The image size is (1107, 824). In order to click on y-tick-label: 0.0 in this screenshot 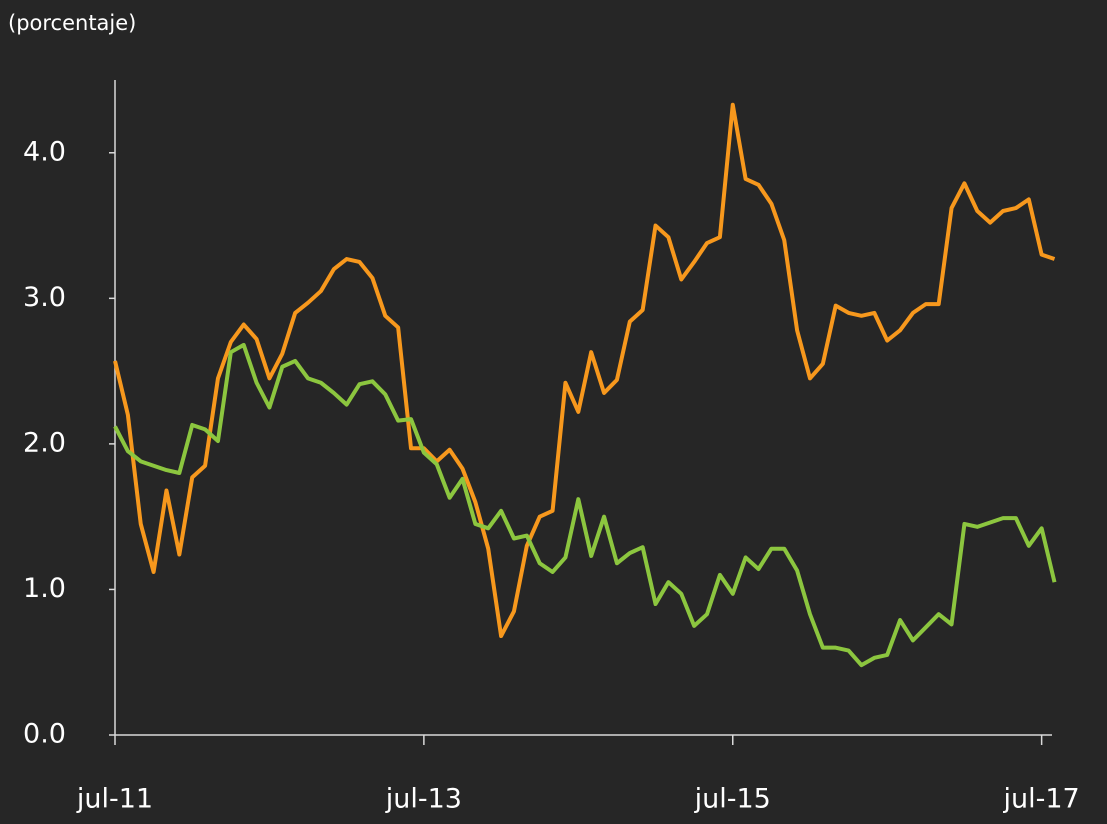, I will do `click(44, 734)`.